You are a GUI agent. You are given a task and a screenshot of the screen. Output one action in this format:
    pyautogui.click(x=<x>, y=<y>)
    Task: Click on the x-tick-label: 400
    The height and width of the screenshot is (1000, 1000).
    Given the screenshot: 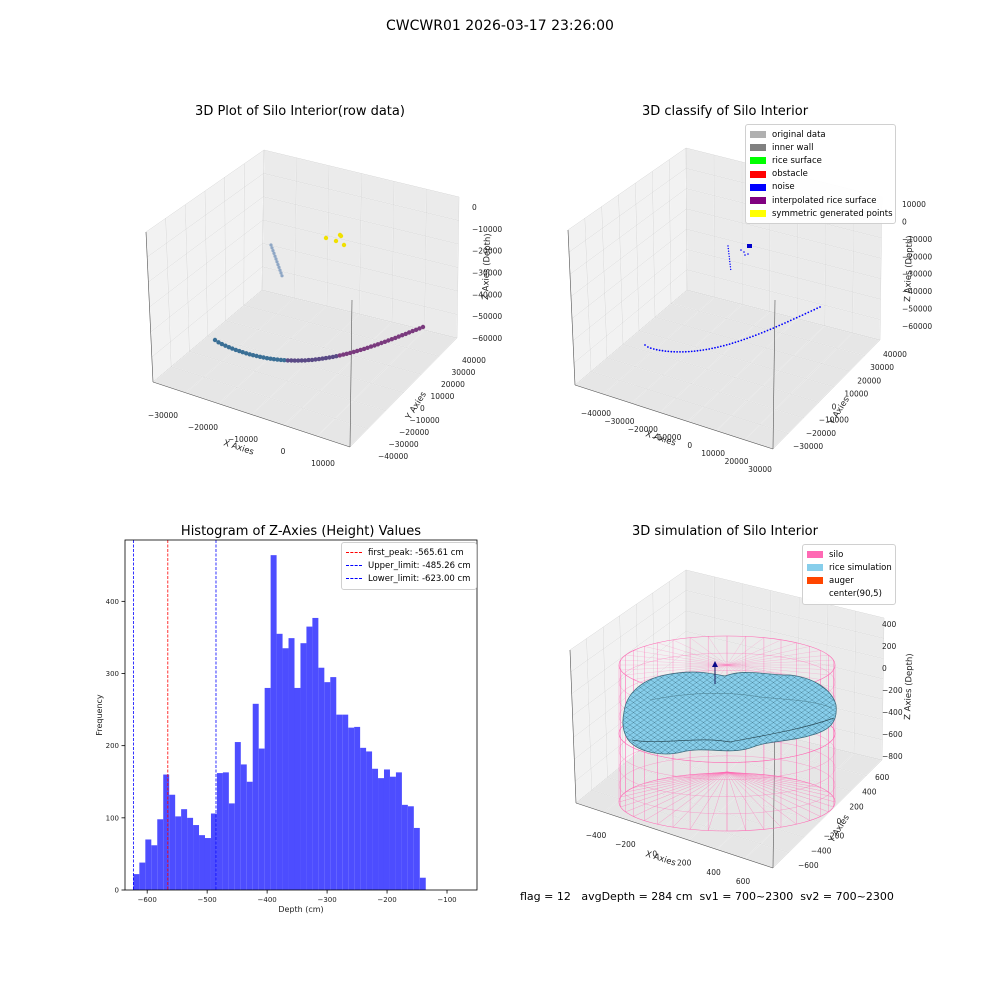 What is the action you would take?
    pyautogui.click(x=713, y=872)
    